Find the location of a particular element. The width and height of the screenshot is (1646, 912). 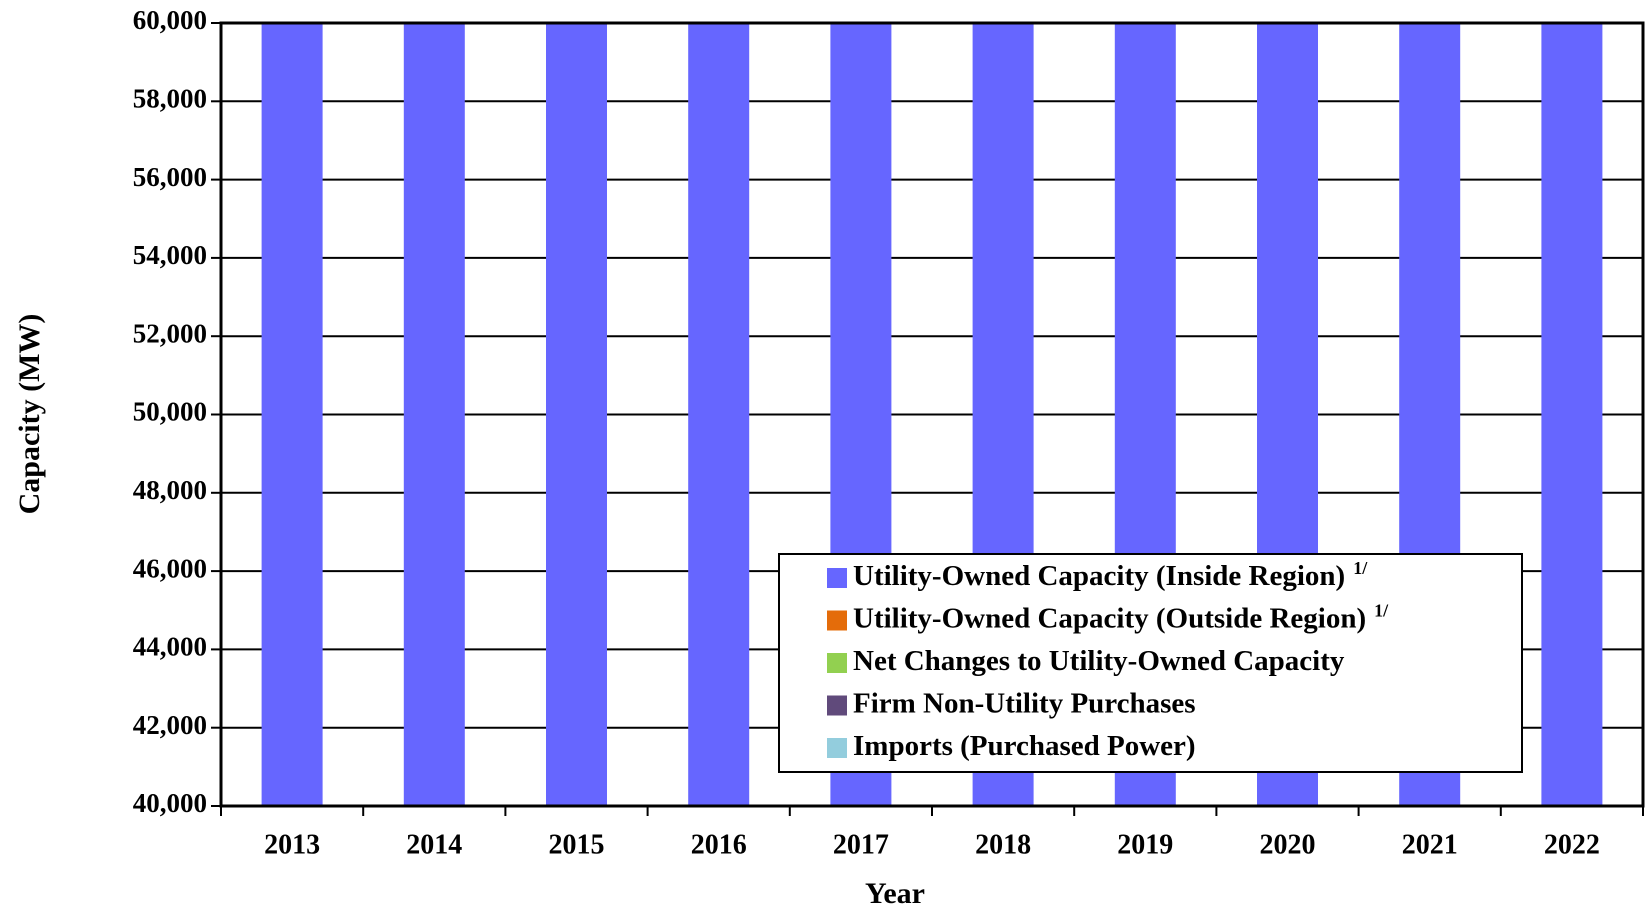

legend-text: Net Changes to Utility-Owned Capacity is located at coordinates (1099, 661).